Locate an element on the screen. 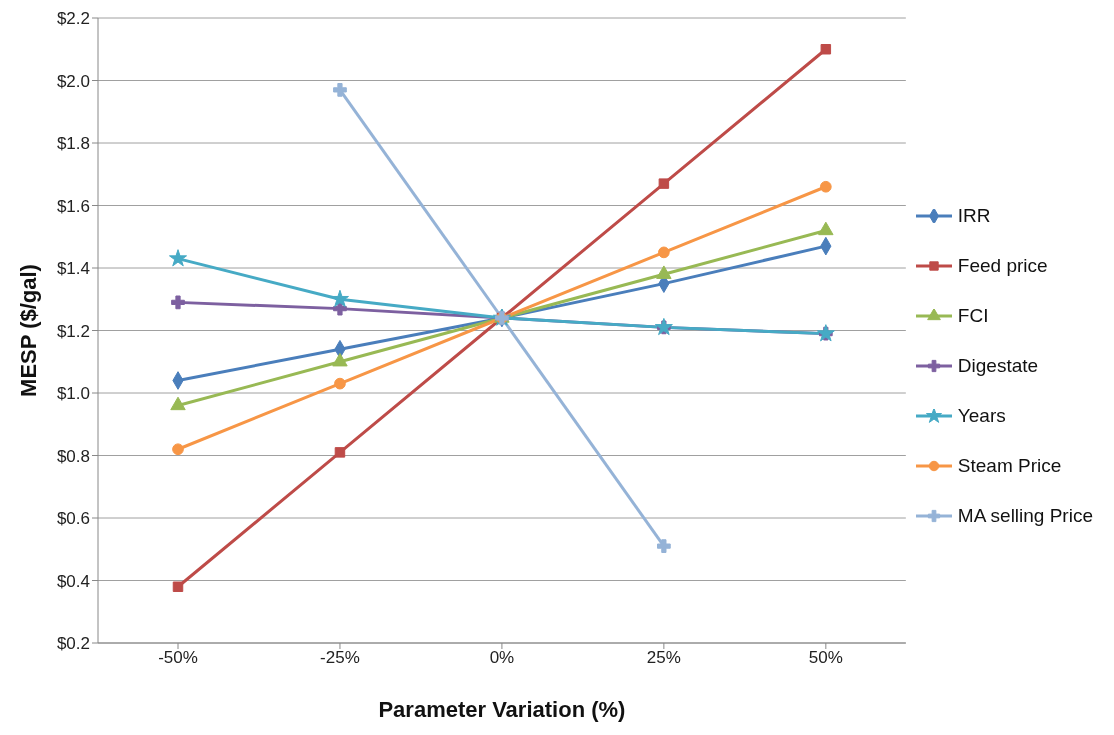 This screenshot has width=1114, height=735. y-axis-title: MESP ($/gal) is located at coordinates (28, 330).